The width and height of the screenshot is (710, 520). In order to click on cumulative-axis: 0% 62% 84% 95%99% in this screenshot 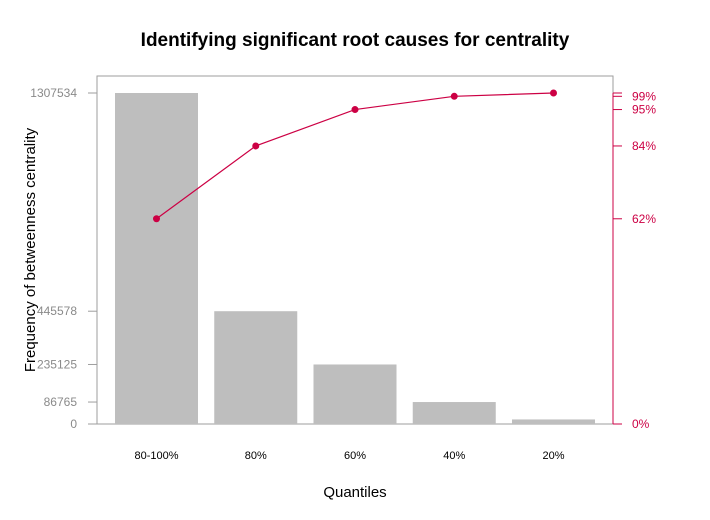, I will do `click(634, 260)`.